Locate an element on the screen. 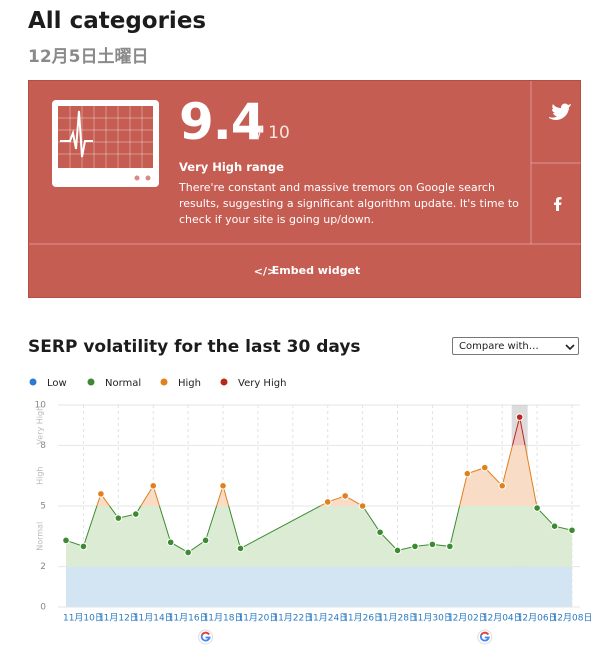 The image size is (600, 659). x-tick-label: 11月22日 is located at coordinates (292, 618).